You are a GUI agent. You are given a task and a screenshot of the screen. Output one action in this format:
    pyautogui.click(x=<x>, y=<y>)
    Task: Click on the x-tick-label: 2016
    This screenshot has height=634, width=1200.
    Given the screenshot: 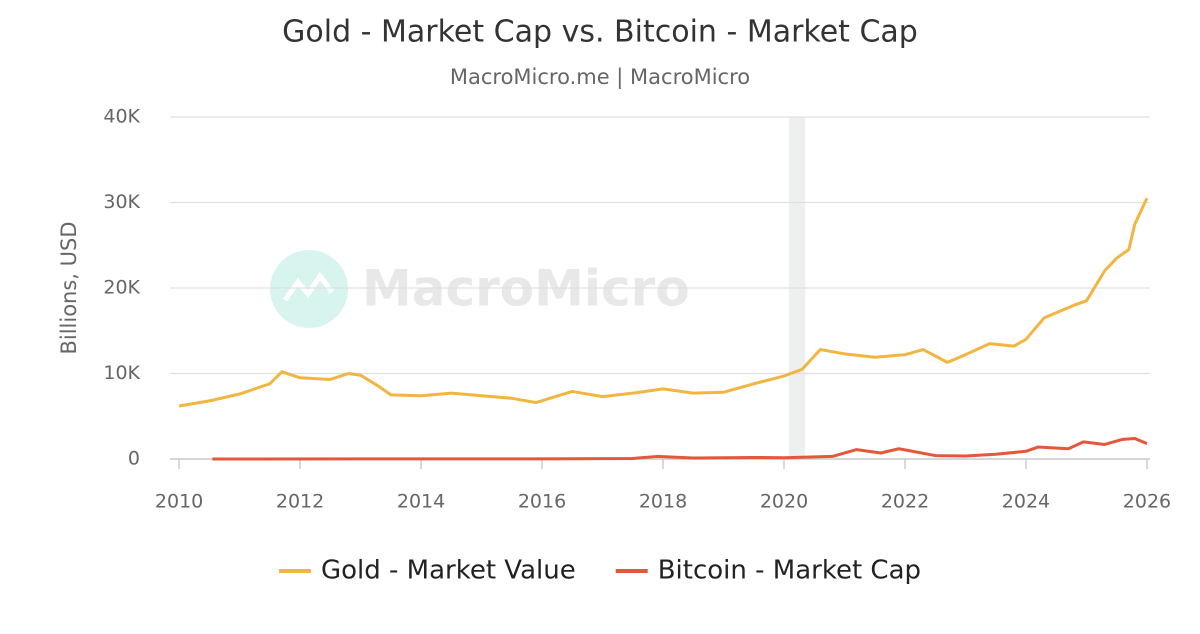 What is the action you would take?
    pyautogui.click(x=542, y=502)
    